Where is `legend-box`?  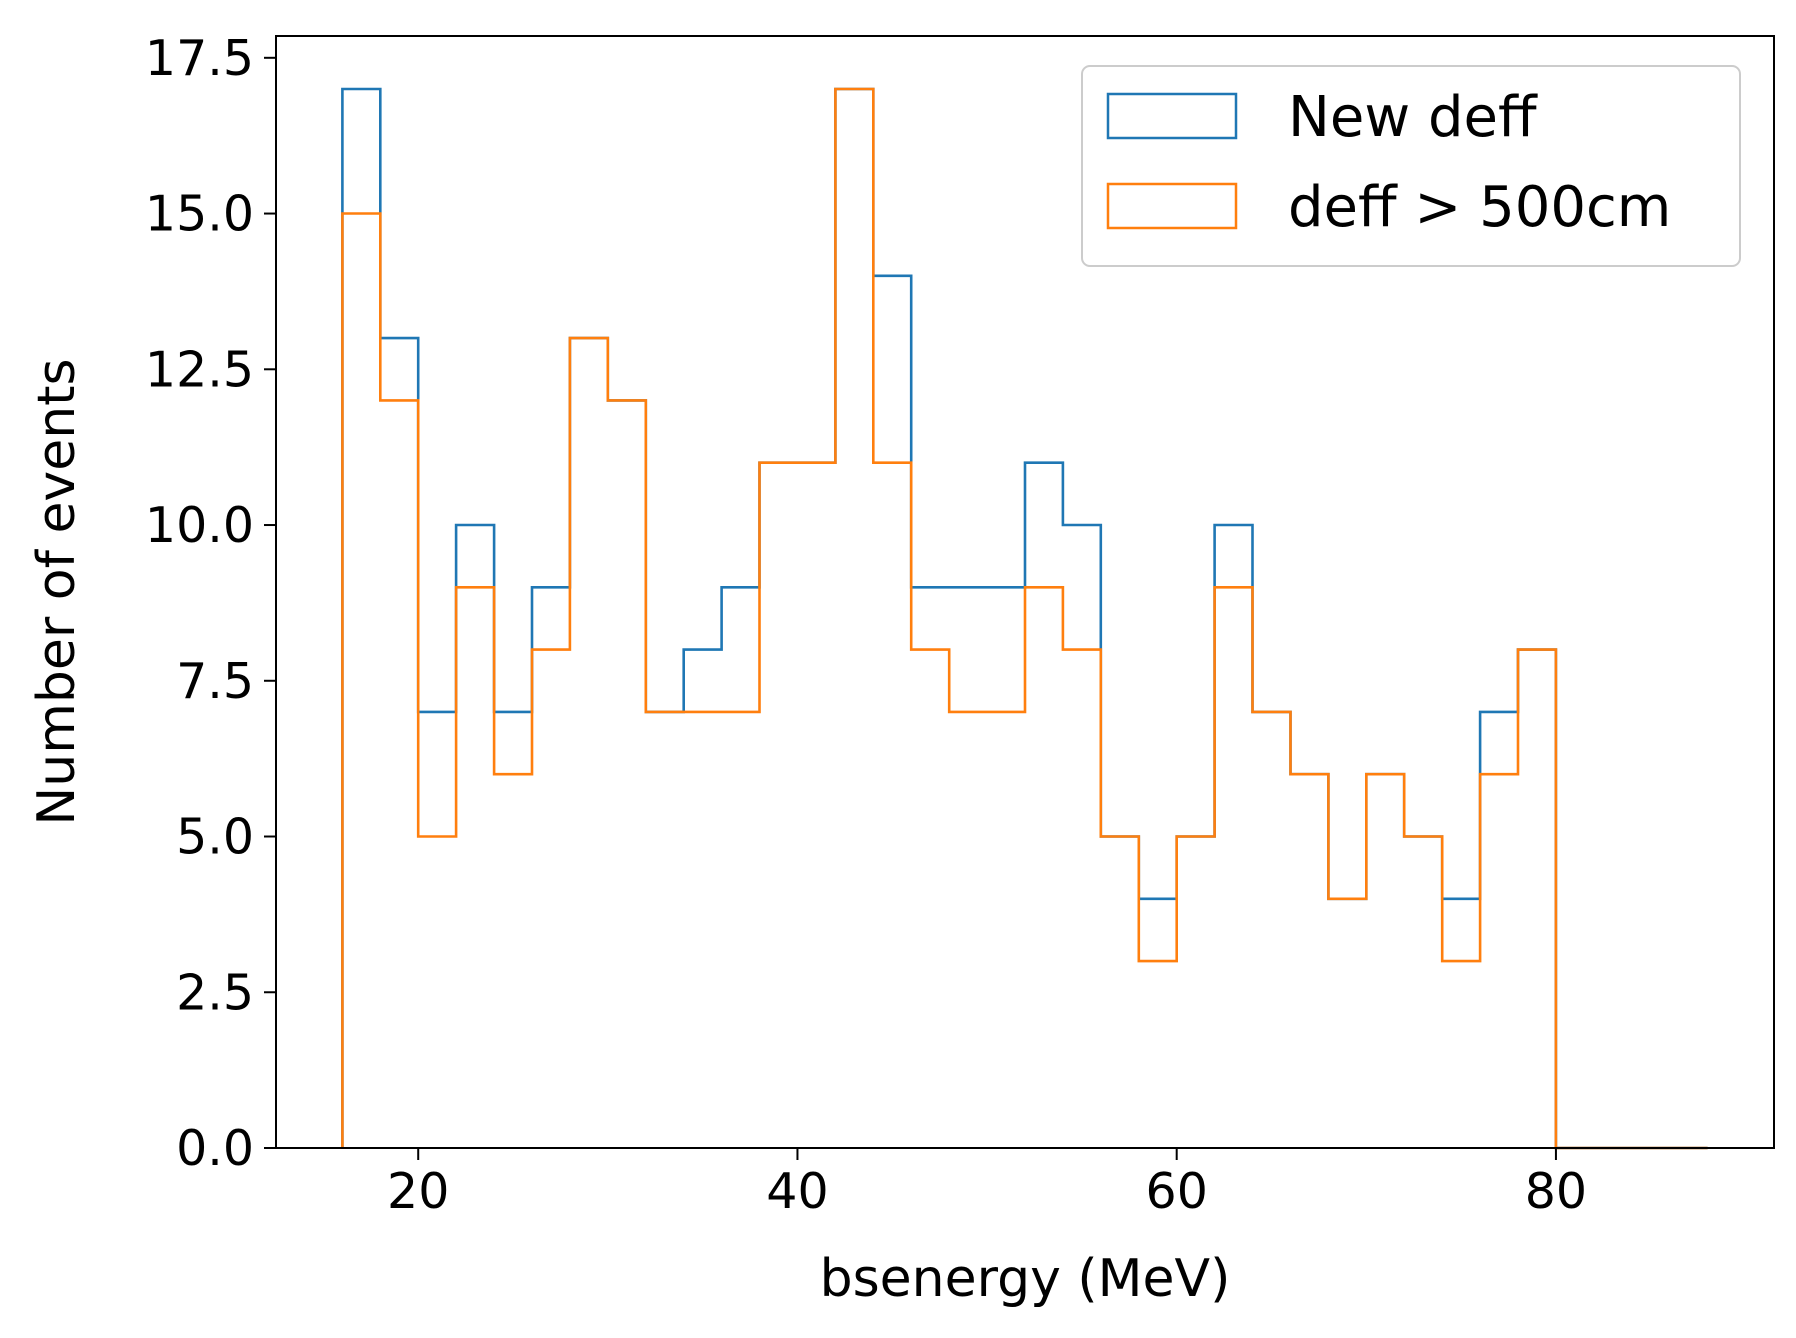
legend-box is located at coordinates (1411, 166).